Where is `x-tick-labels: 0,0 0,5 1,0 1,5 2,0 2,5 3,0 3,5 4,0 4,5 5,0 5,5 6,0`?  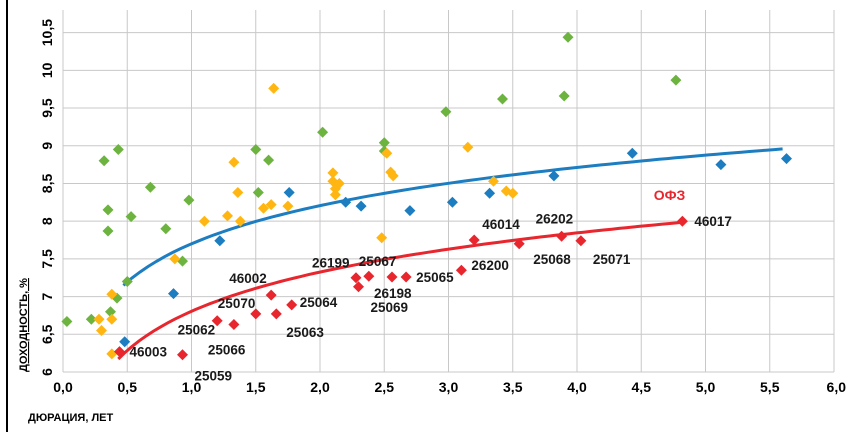
x-tick-labels: 0,0 0,5 1,0 1,5 2,0 2,5 3,0 3,5 4,0 4,5 5,0 5,5 6,0 is located at coordinates (449, 387).